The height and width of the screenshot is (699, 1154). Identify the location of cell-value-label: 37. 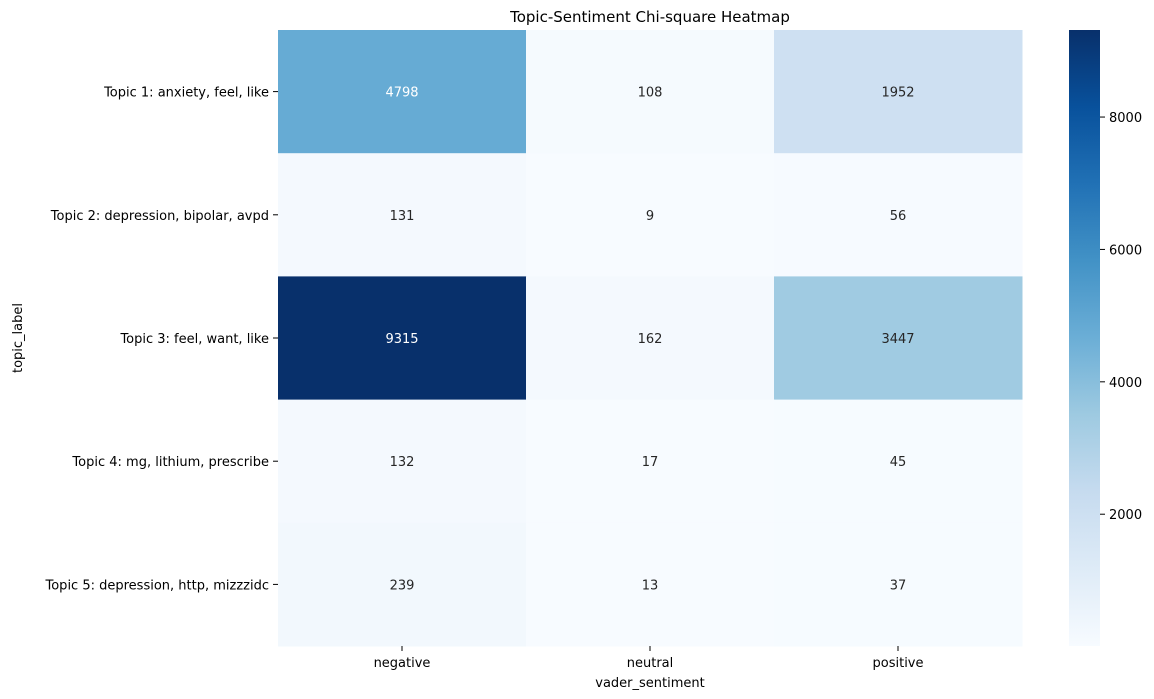
(898, 585).